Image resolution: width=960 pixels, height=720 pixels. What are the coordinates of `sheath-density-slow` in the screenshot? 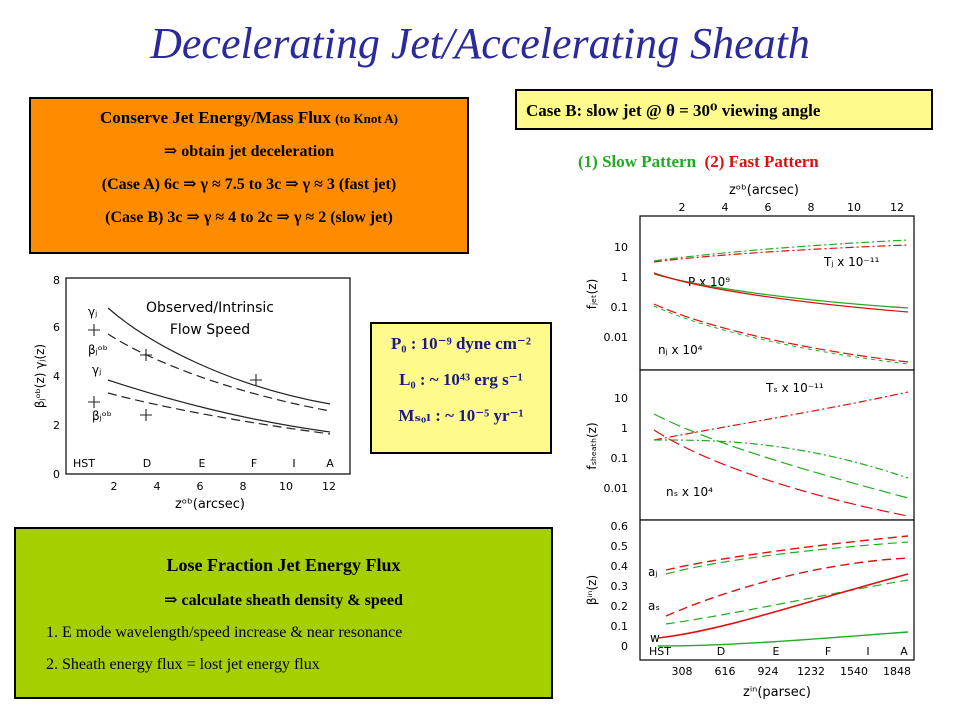 It's located at (781, 456).